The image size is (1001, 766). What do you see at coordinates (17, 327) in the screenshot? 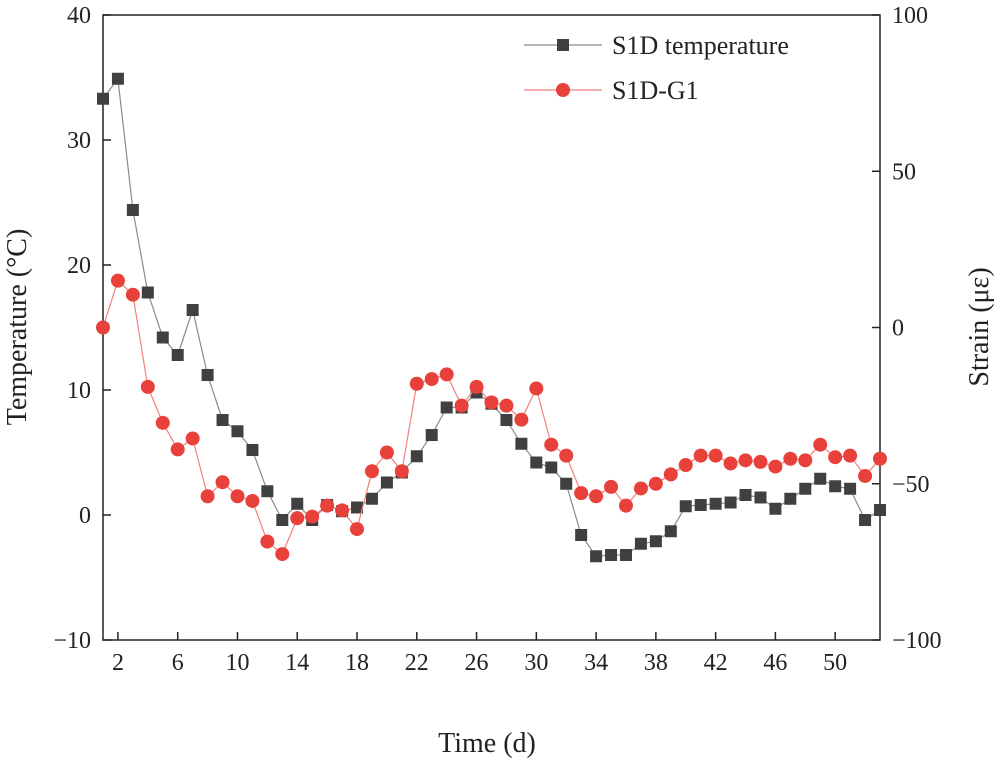
I see `y-axis-title: Temperature (°C)` at bounding box center [17, 327].